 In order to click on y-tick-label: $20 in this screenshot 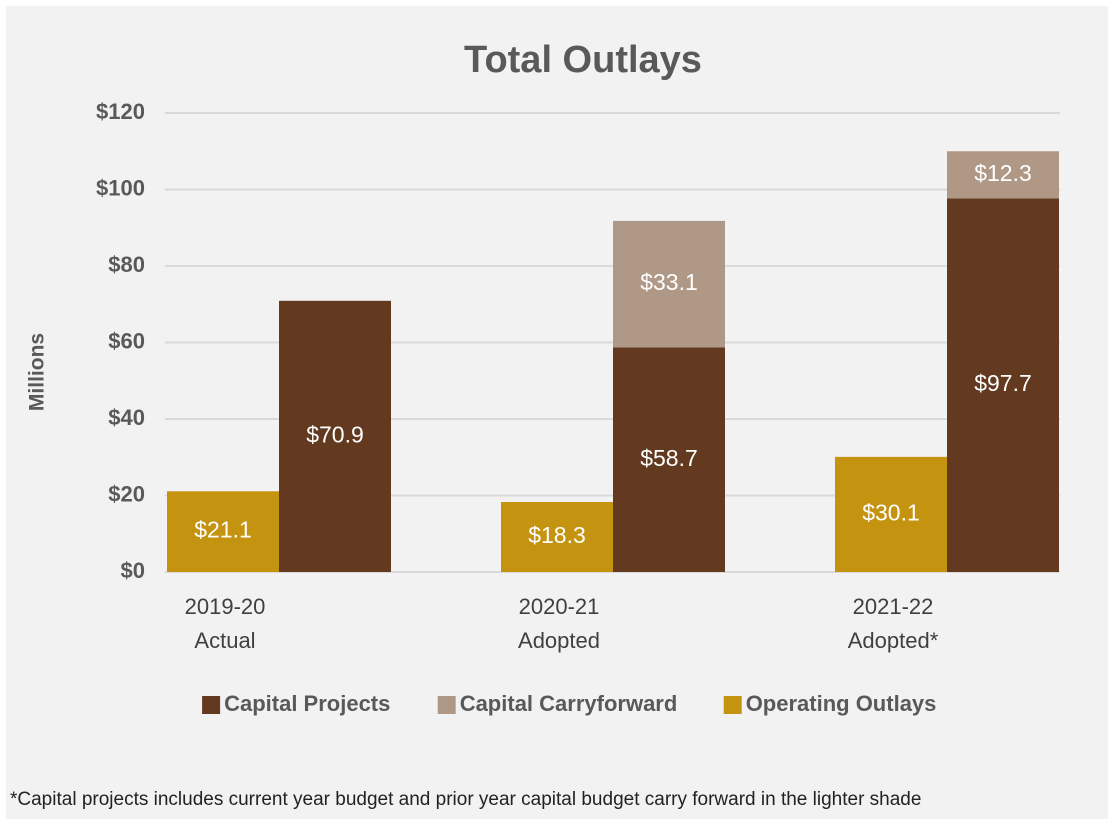, I will do `click(126, 493)`.